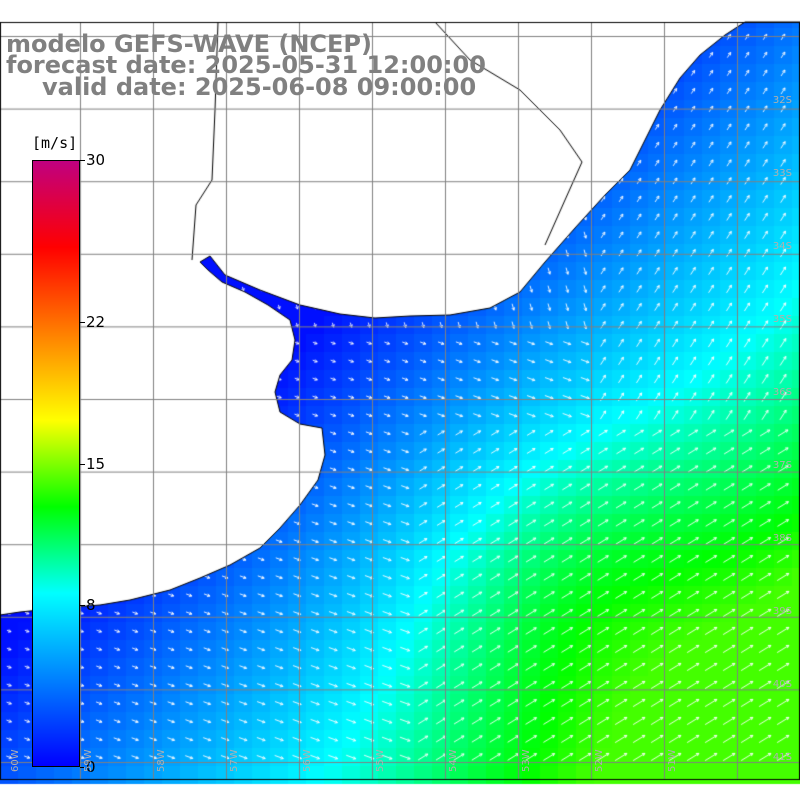 This screenshot has width=800, height=800. What do you see at coordinates (91, 767) in the screenshot?
I see `colorbar-tick-label: 0` at bounding box center [91, 767].